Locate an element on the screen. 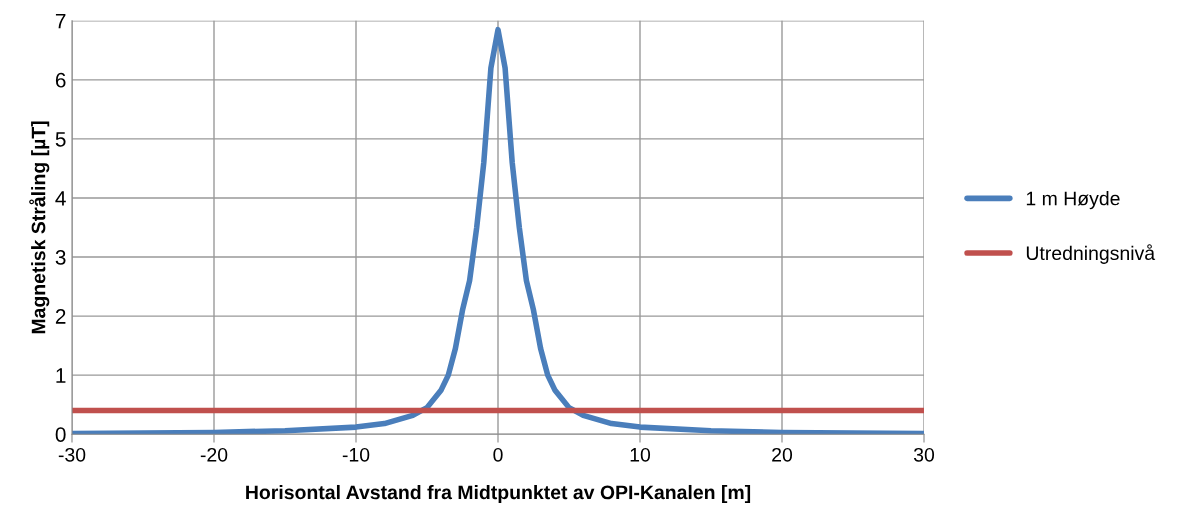 The height and width of the screenshot is (520, 1200). x-axis-title: Horisontal Avstand fra Midtpunktet av OPI-Kanalen [m] is located at coordinates (498, 494).